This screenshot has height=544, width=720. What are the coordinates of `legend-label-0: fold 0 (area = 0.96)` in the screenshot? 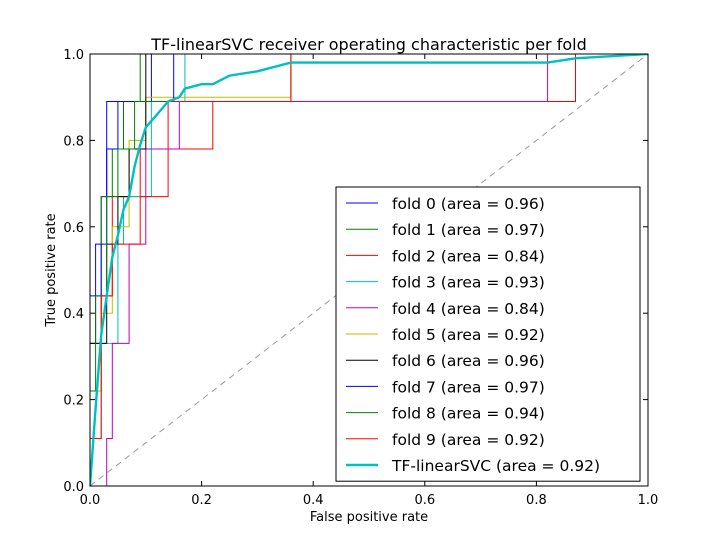 It's located at (468, 204).